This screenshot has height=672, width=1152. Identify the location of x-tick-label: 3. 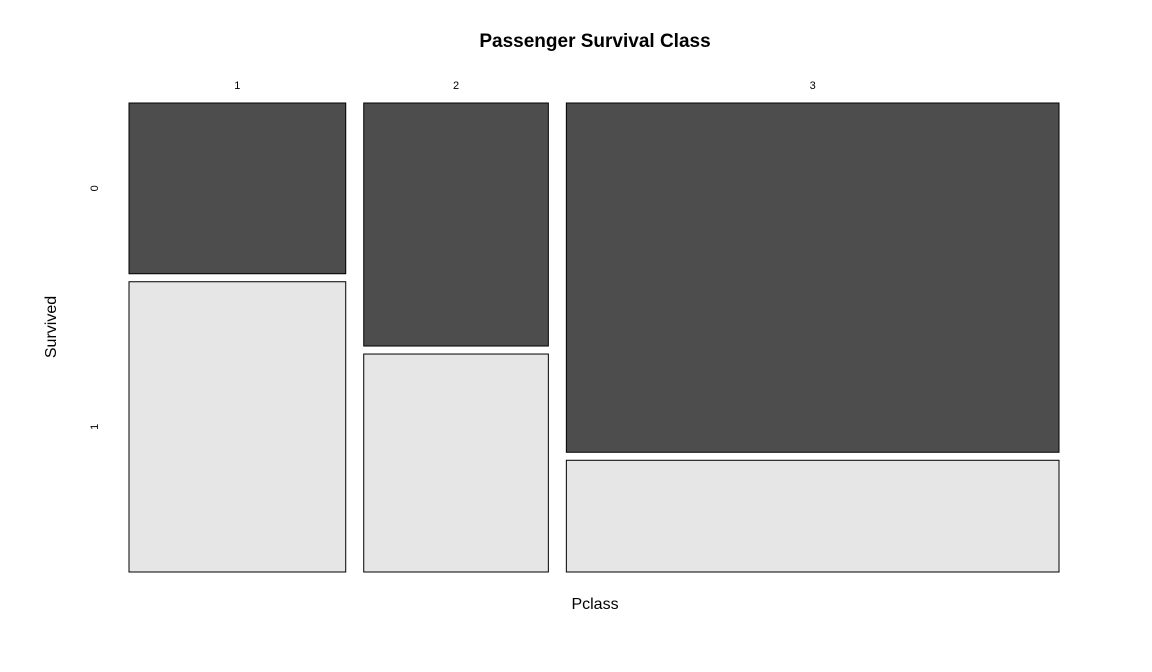
(813, 86).